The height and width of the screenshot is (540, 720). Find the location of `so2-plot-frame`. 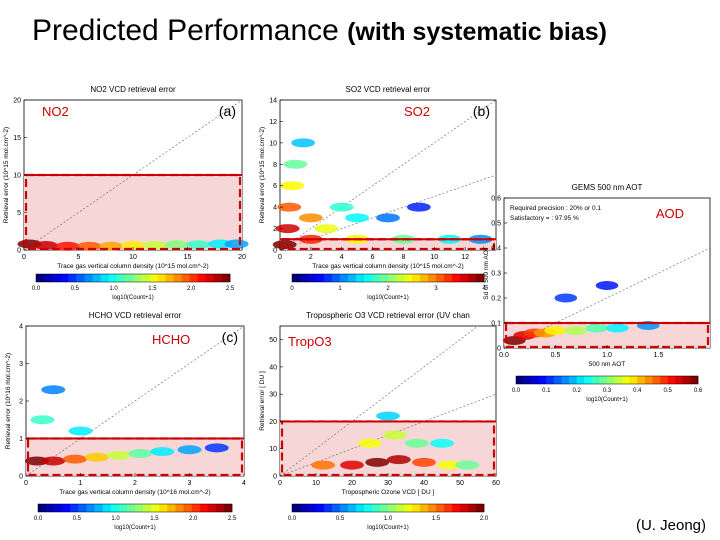

so2-plot-frame is located at coordinates (388, 175).